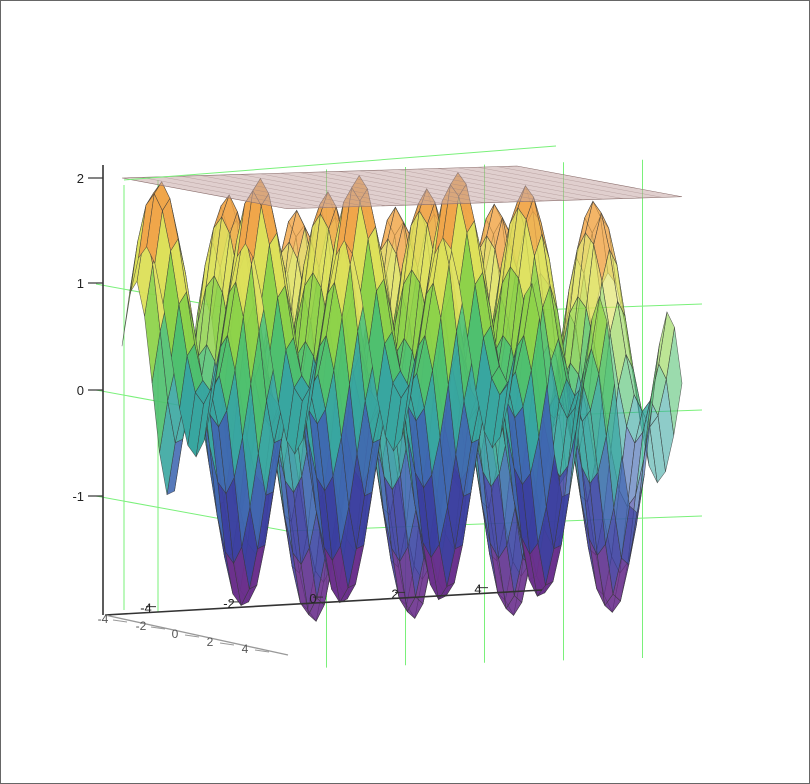  Describe the element at coordinates (477, 589) in the screenshot. I see `x-tick-label: 4` at that location.